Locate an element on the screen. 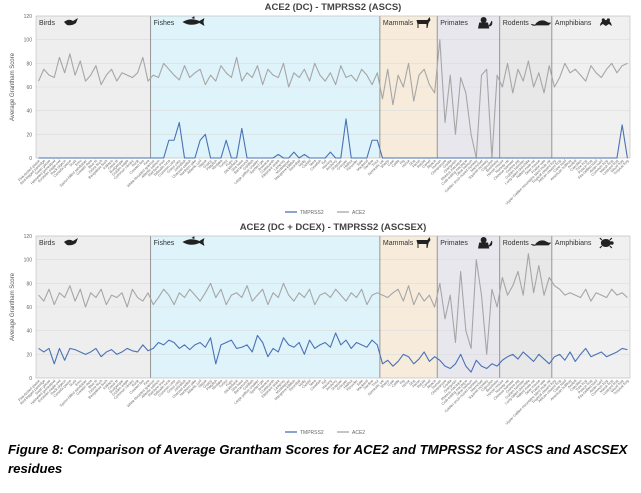 This screenshot has width=641, height=493. x-tick-label: Medaka is located at coordinates (217, 165).